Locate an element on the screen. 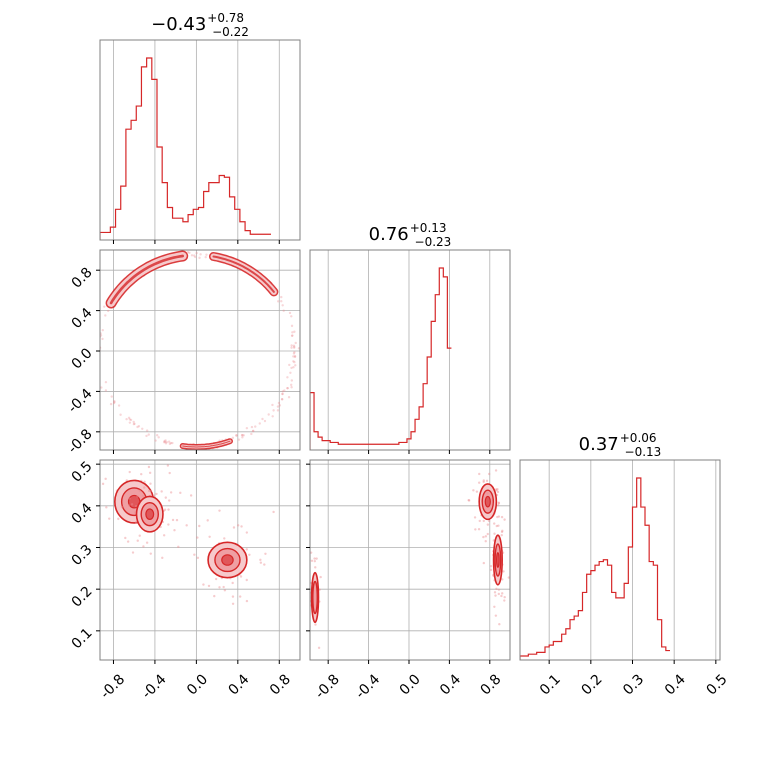 The width and height of the screenshot is (760, 760). contour-inner is located at coordinates (227, 560).